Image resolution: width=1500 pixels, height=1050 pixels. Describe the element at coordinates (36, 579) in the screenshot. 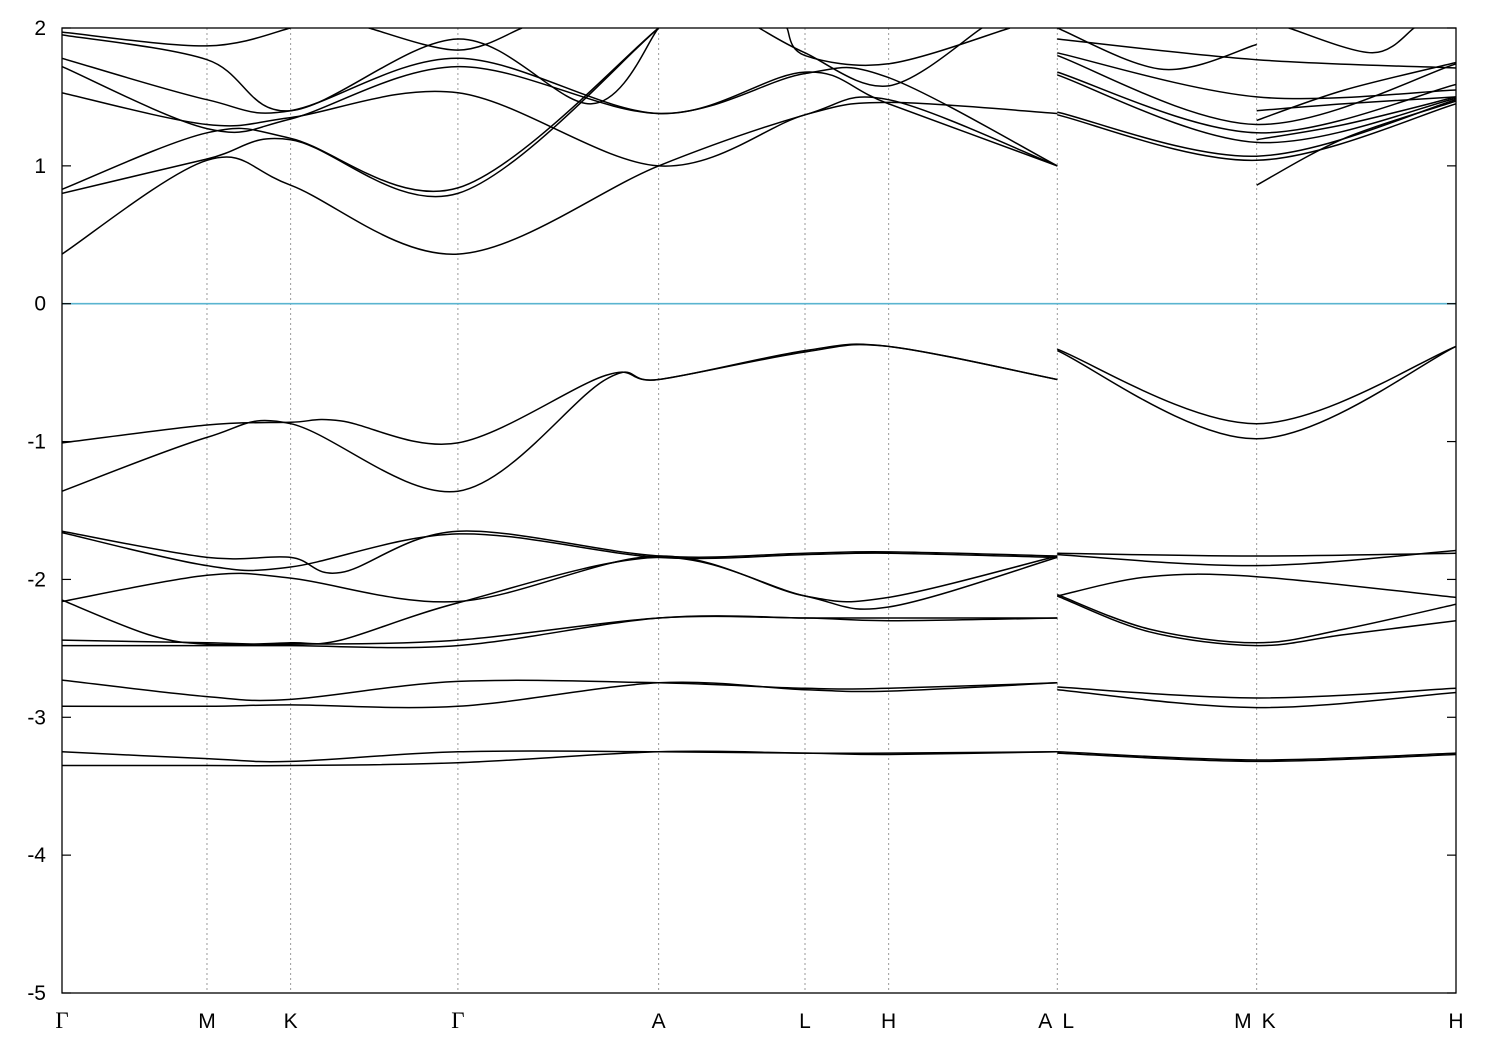

I see `y-tick-label: -2` at that location.